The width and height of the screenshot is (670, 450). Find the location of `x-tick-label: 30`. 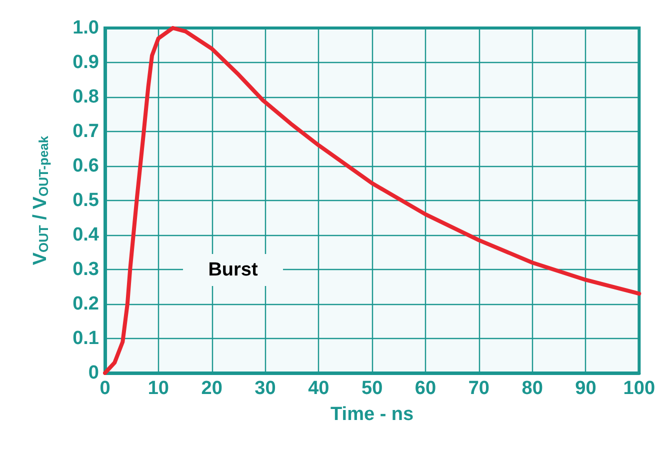

x-tick-label: 30 is located at coordinates (265, 388).